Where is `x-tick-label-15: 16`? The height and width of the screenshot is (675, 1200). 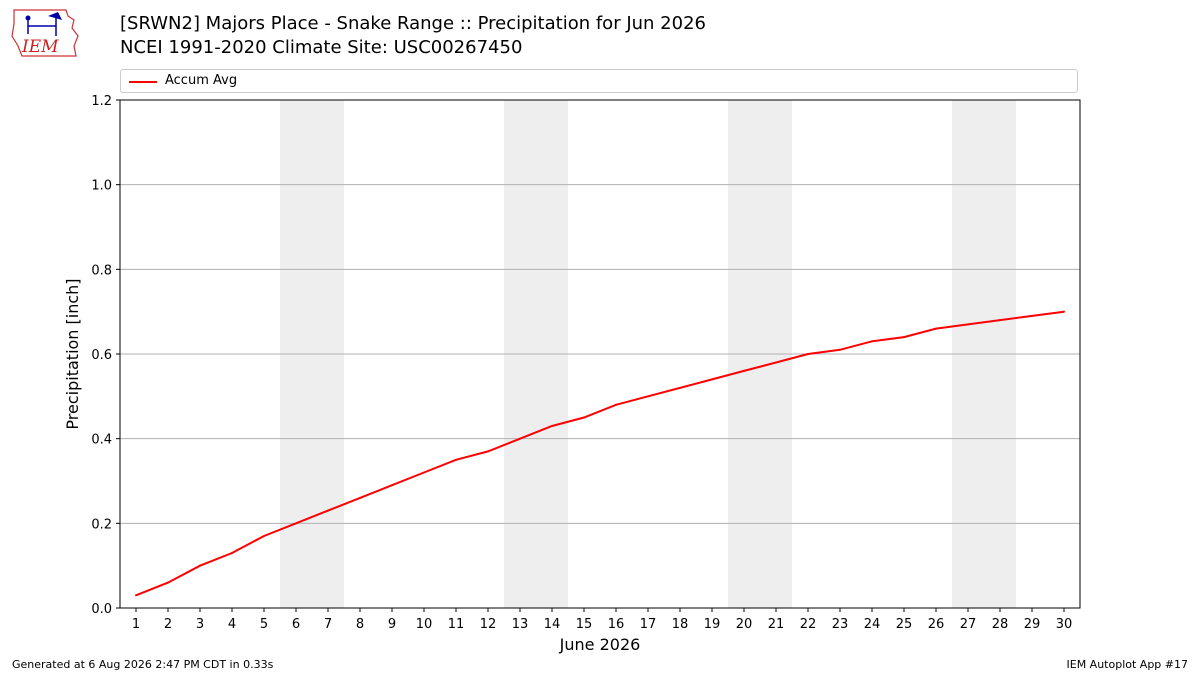
x-tick-label-15: 16 is located at coordinates (616, 624).